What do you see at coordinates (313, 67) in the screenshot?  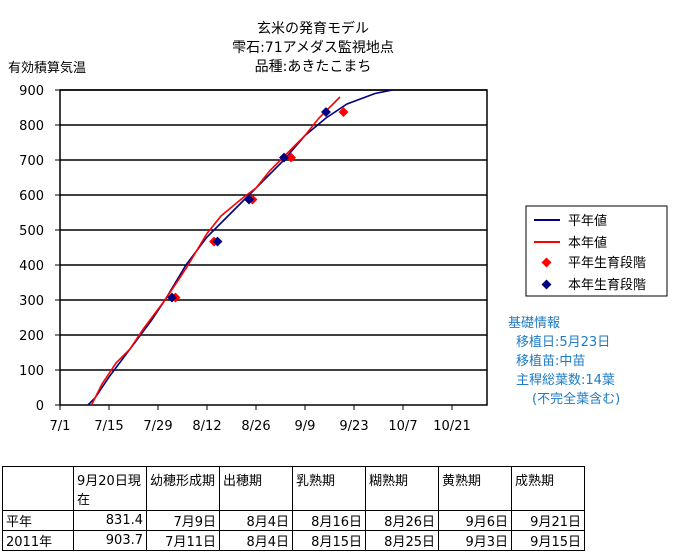 I see `title-line-3: 品種:あきたこまち` at bounding box center [313, 67].